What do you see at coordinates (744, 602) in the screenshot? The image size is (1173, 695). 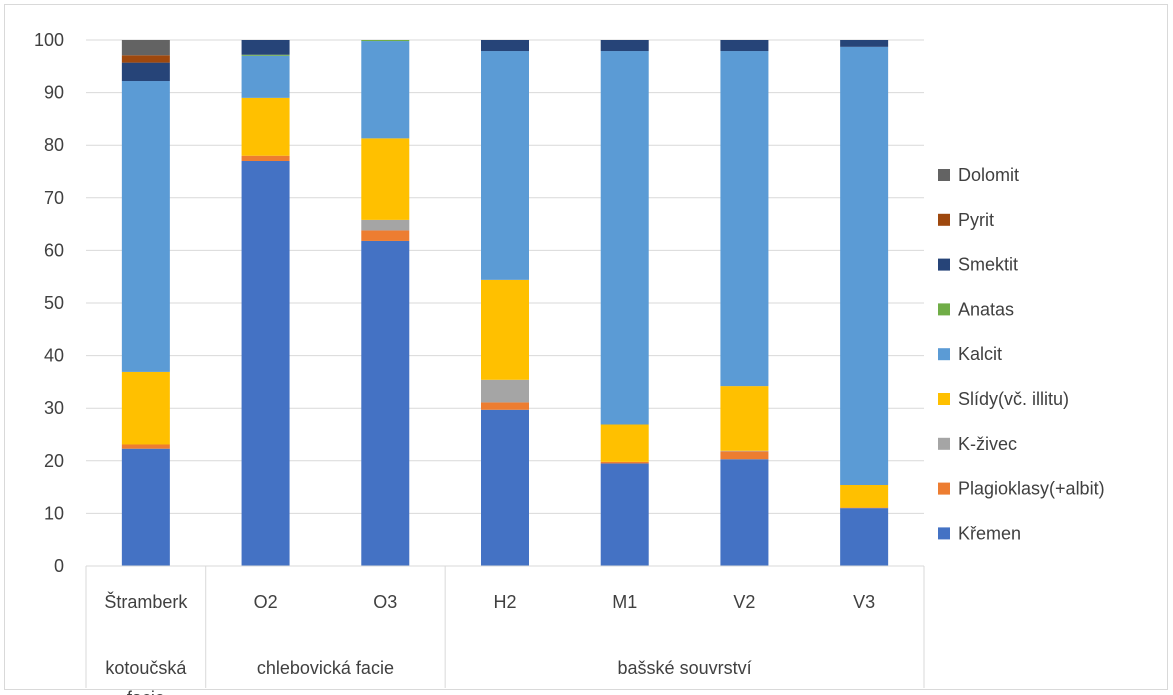 I see `x-tick-label: V2` at bounding box center [744, 602].